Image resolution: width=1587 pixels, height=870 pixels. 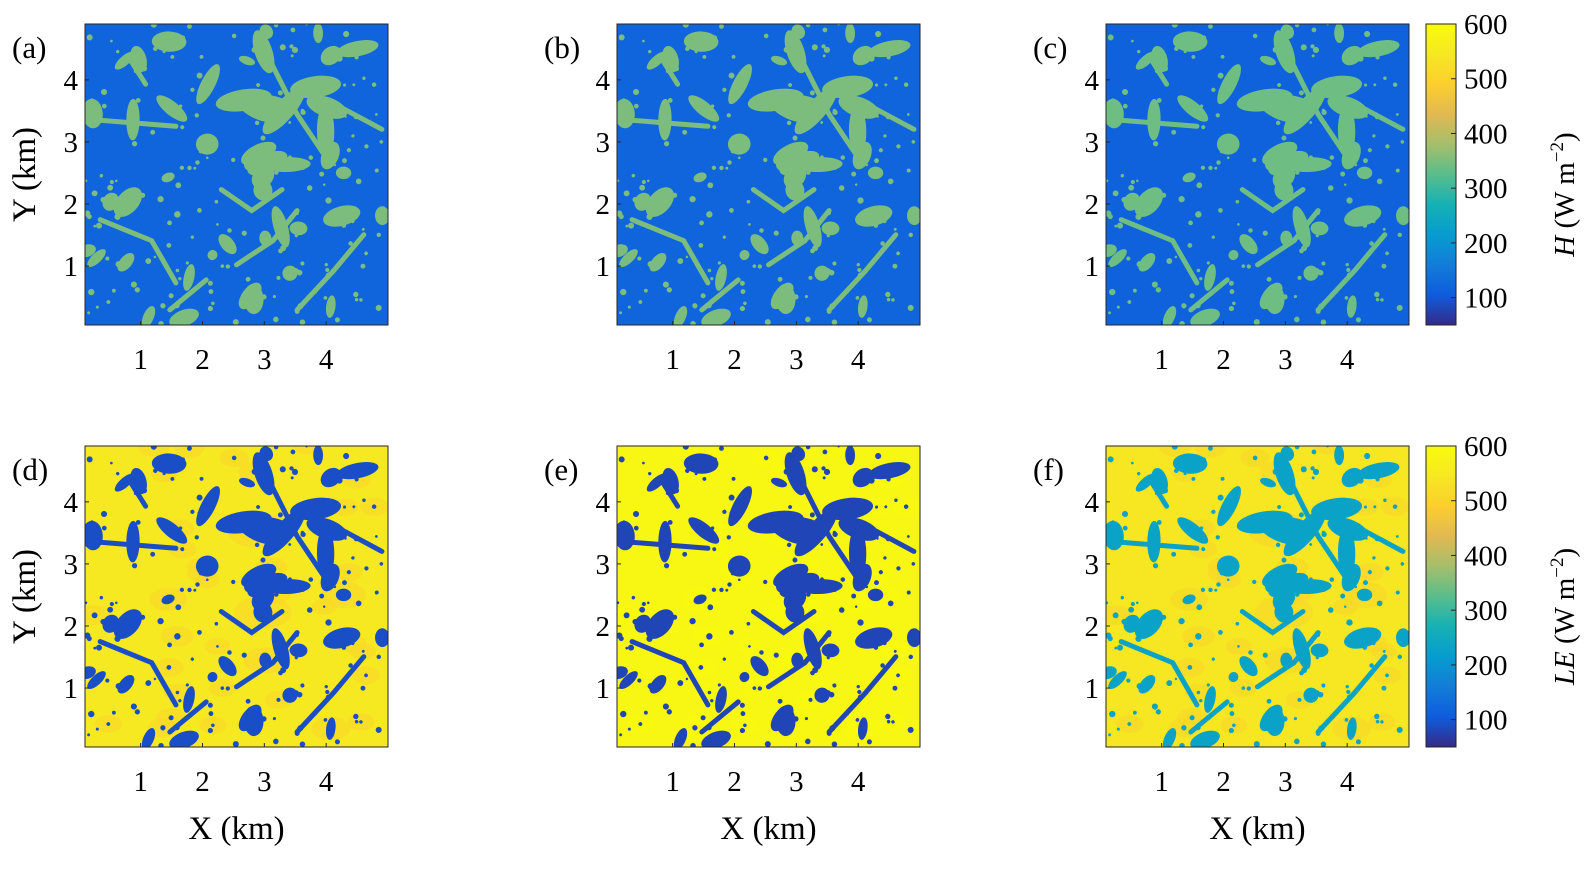 I want to click on colorbar-label-symbol: H, so click(x=1565, y=243).